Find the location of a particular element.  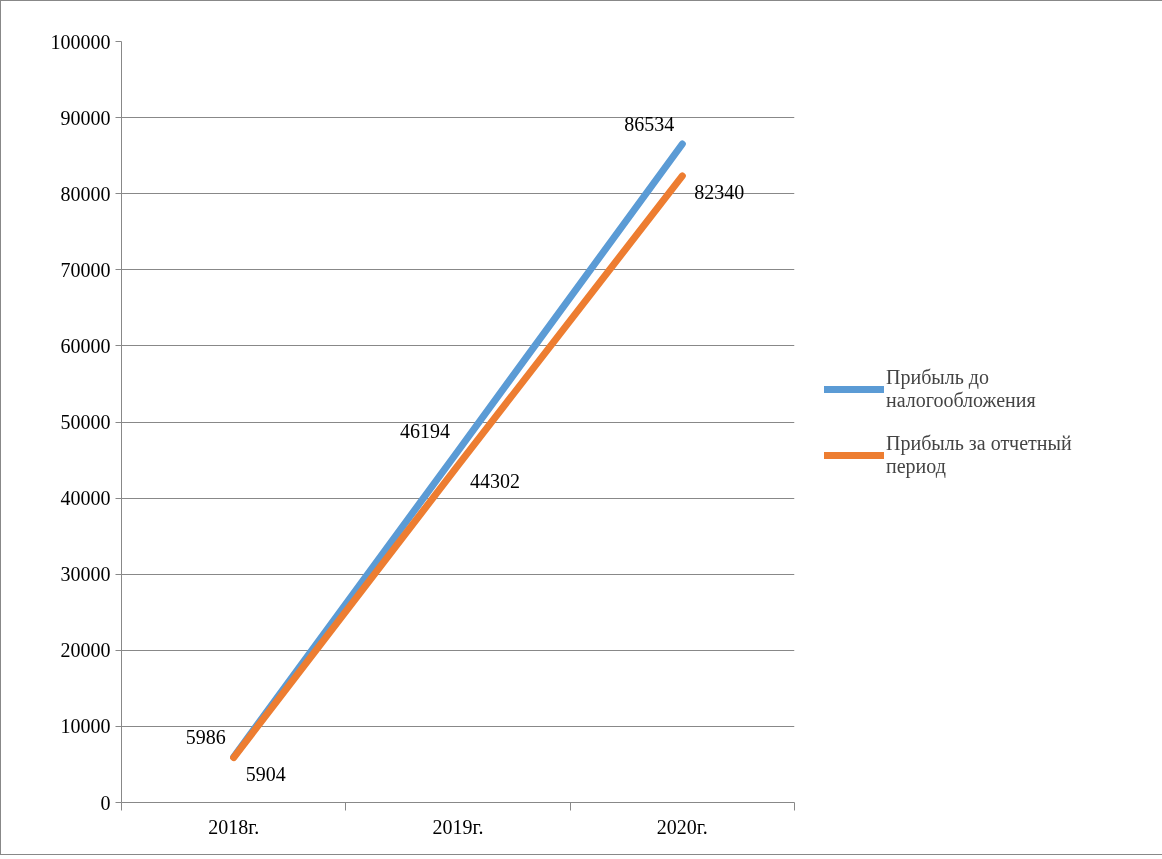

data-label: 82340 is located at coordinates (719, 191).